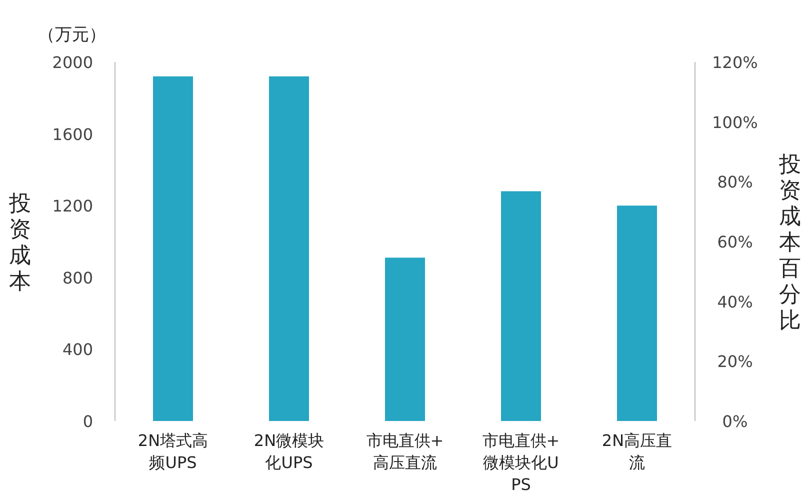 The height and width of the screenshot is (492, 812). What do you see at coordinates (735, 182) in the screenshot?
I see `y2-tick-label: 80%` at bounding box center [735, 182].